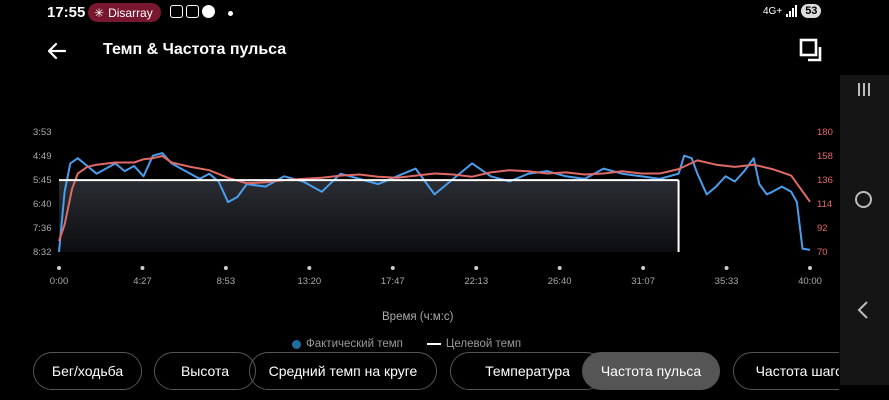  I want to click on left-axis-tick: 8:32, so click(42, 252).